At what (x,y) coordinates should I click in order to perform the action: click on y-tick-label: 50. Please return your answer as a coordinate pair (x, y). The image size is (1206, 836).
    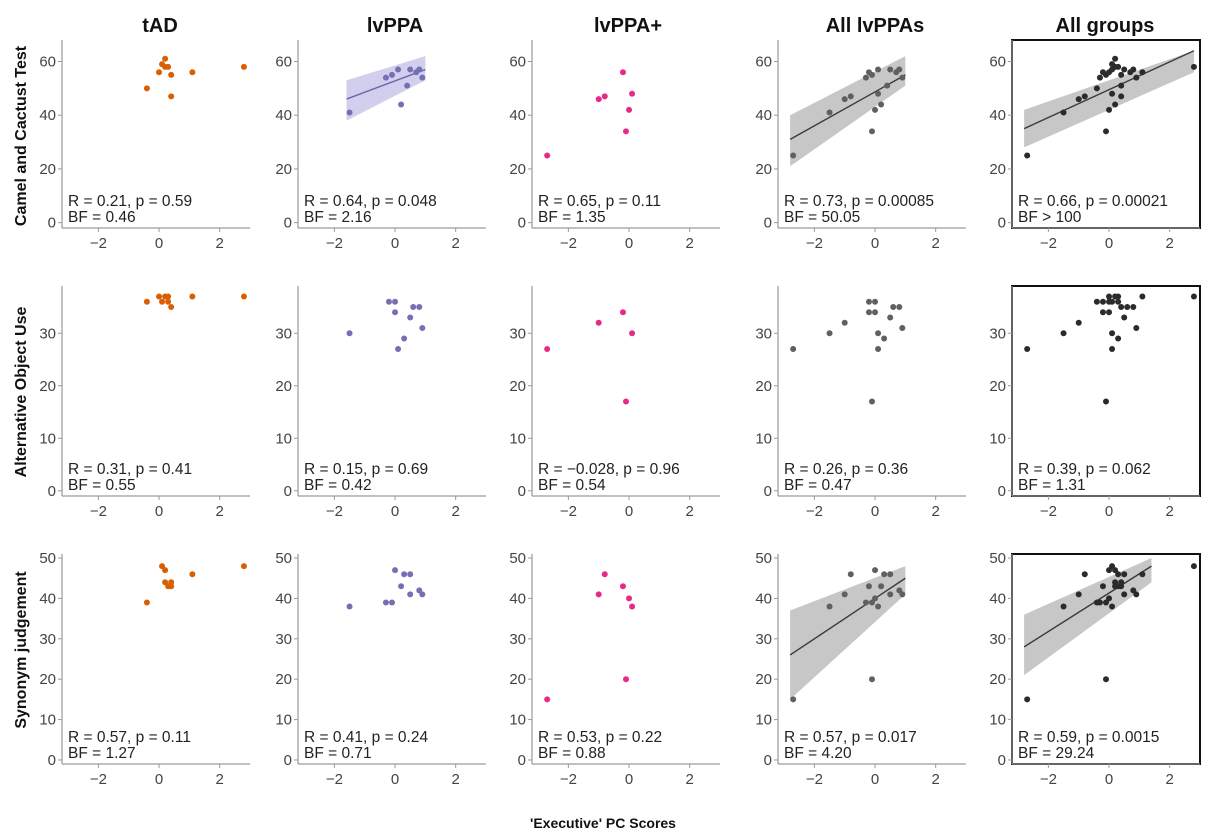
    Looking at the image, I should click on (997, 558).